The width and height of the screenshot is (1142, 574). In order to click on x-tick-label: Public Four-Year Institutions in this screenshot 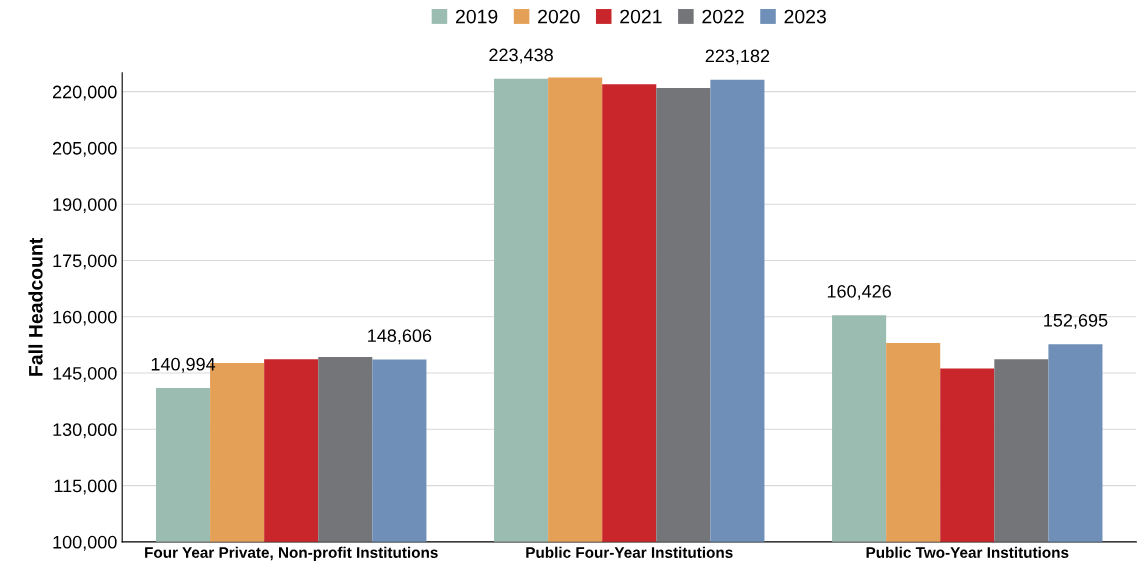, I will do `click(629, 552)`.